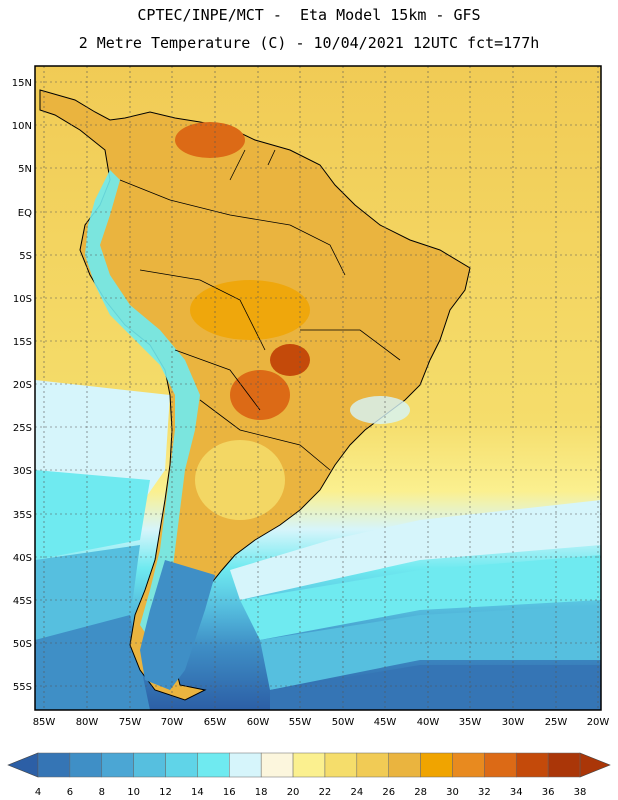 Image resolution: width=618 pixels, height=800 pixels. What do you see at coordinates (22, 644) in the screenshot?
I see `lat-label: 50S` at bounding box center [22, 644].